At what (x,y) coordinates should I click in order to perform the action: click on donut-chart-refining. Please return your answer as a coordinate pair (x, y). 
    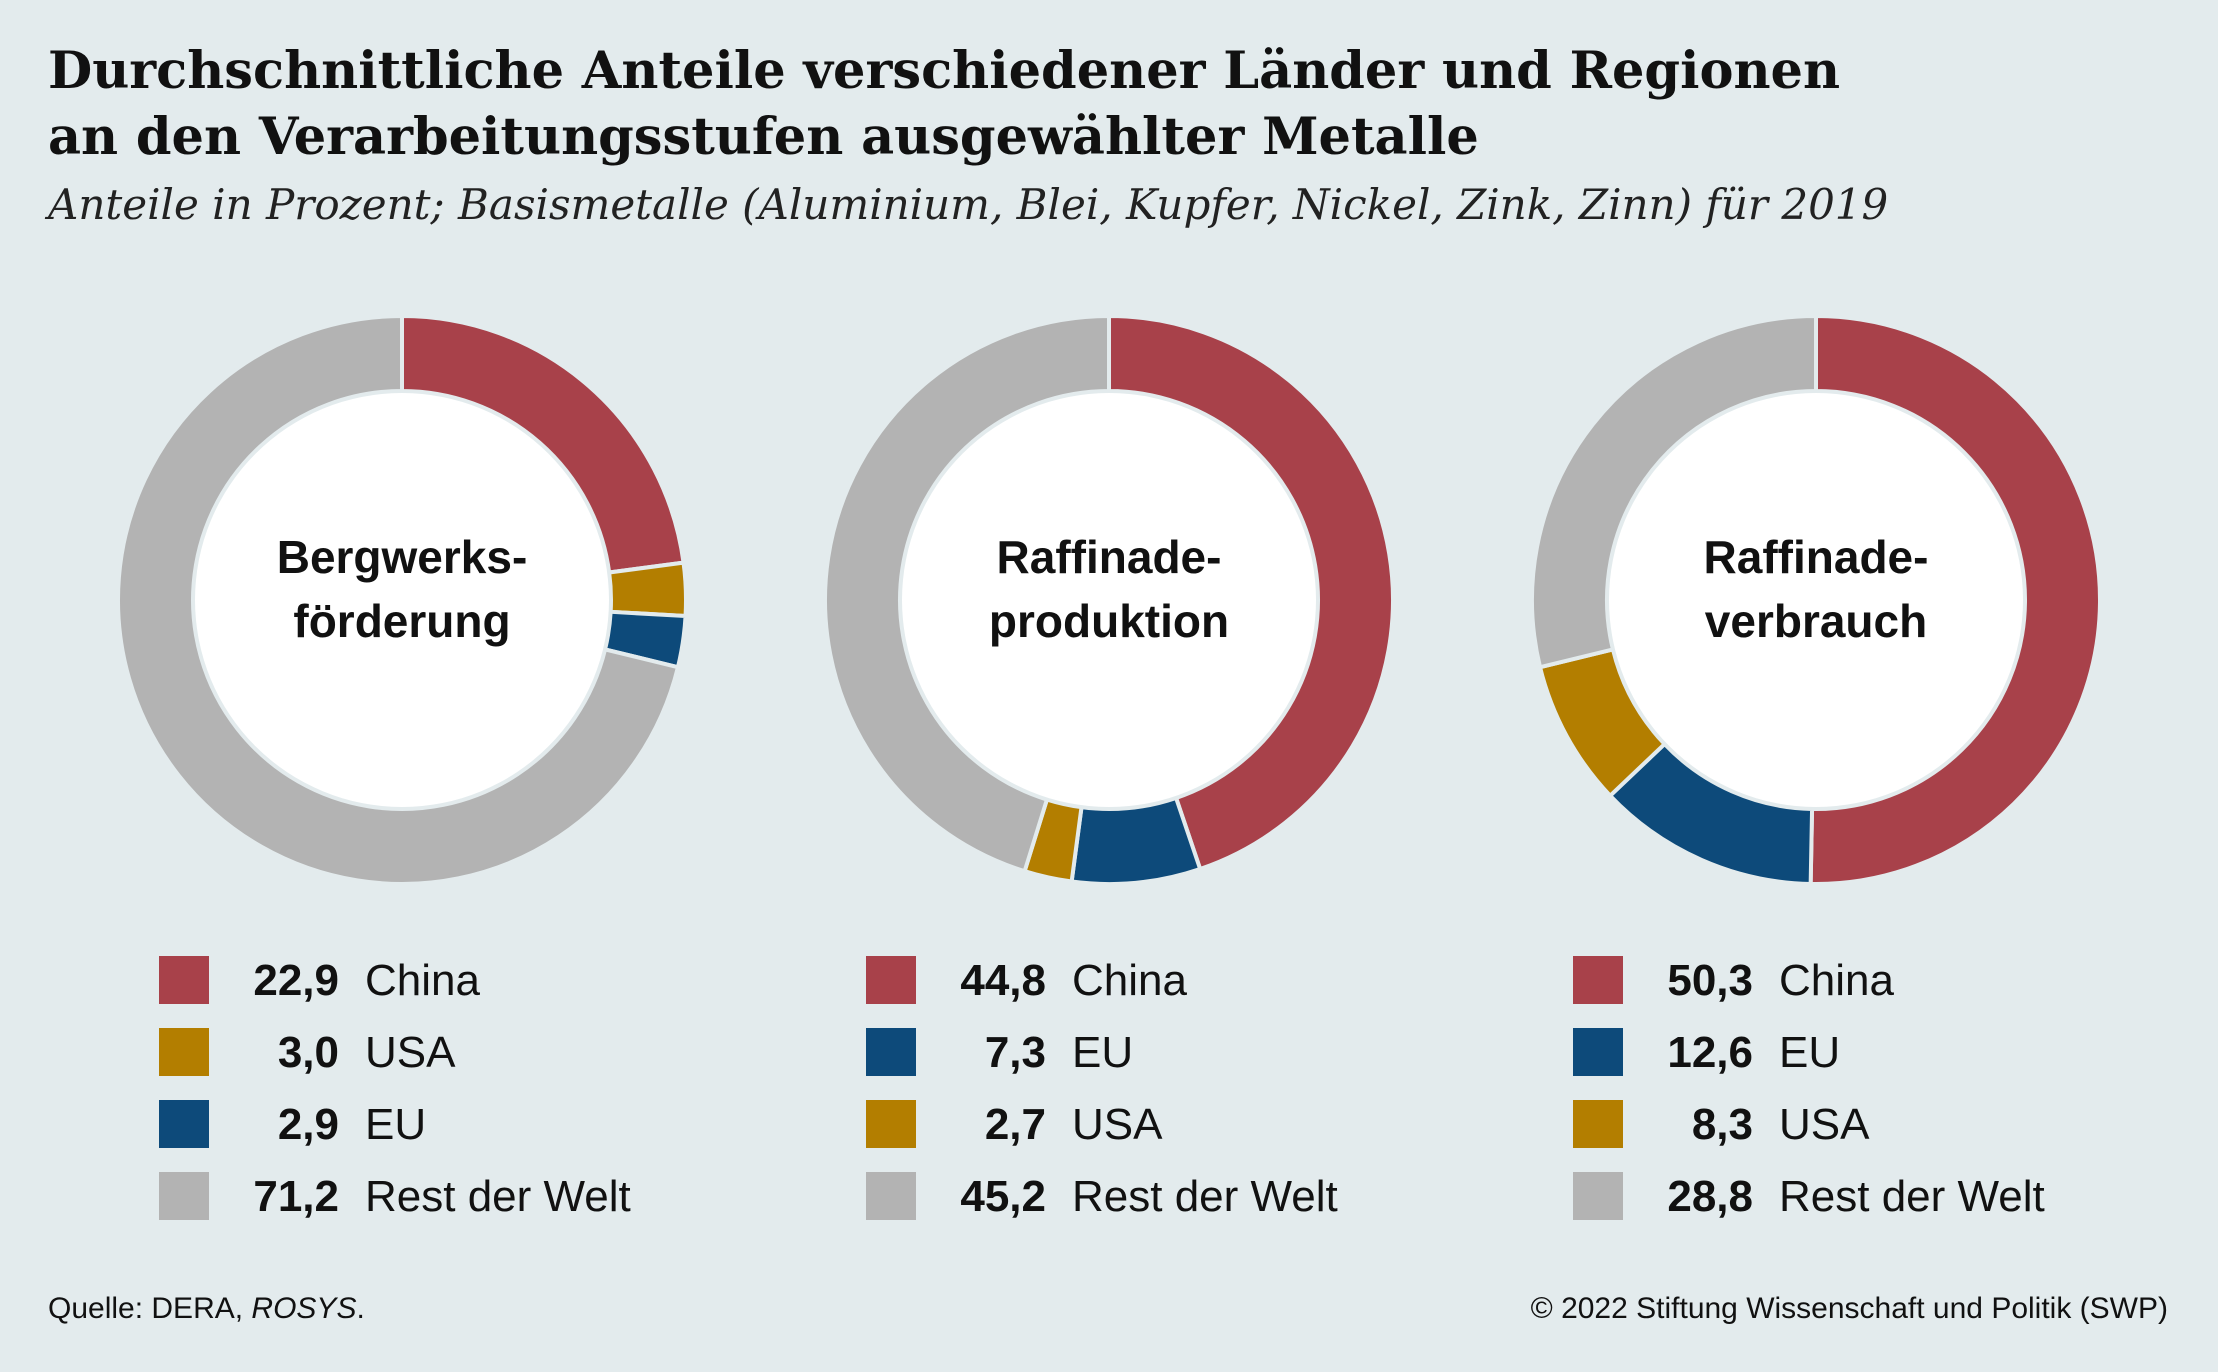
    Looking at the image, I should click on (1109, 599).